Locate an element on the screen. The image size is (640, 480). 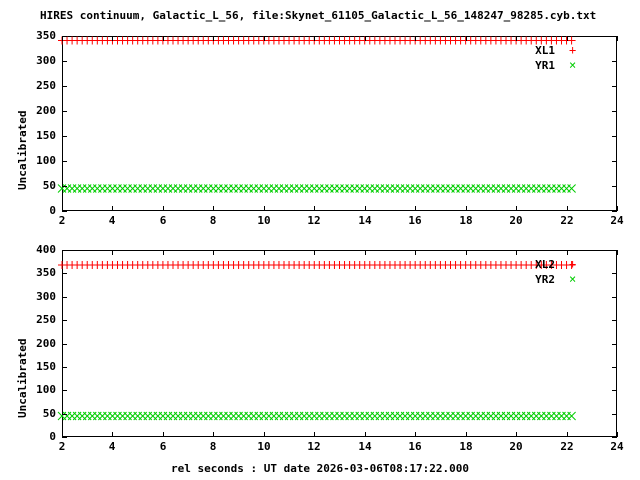
x-tick-label: 6 is located at coordinates (163, 446).